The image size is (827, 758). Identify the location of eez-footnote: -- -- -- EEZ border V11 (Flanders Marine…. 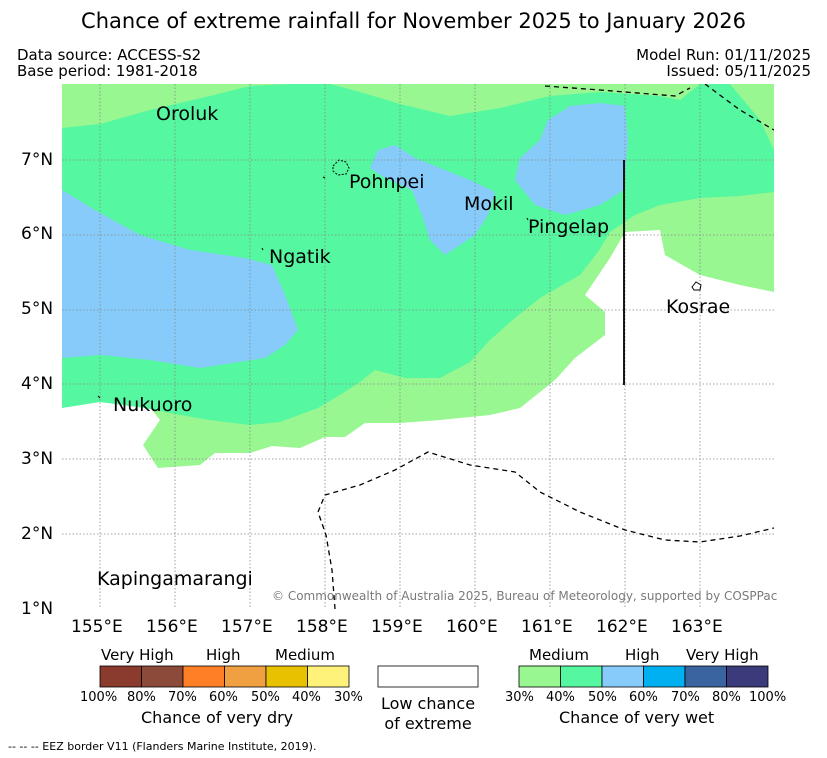
(162, 746).